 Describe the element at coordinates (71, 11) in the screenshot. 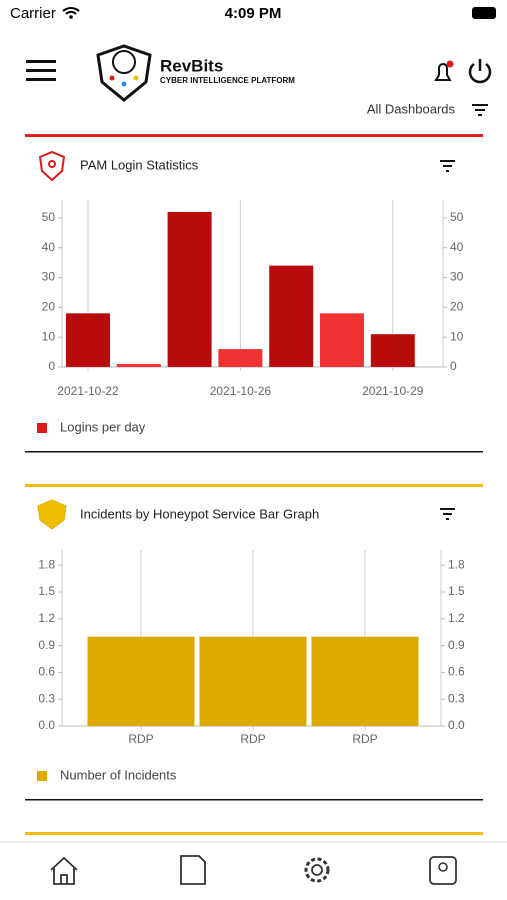

I see `wifi-icon` at that location.